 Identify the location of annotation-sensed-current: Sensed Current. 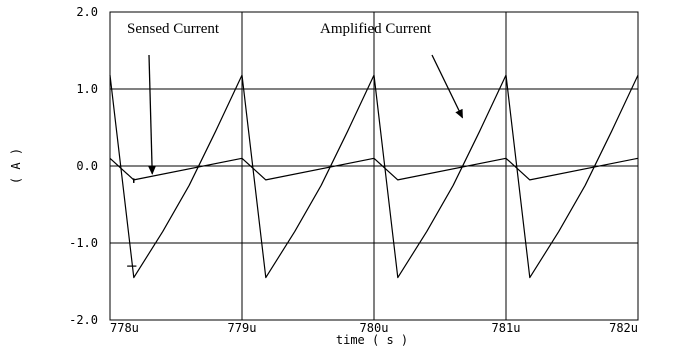
(173, 29).